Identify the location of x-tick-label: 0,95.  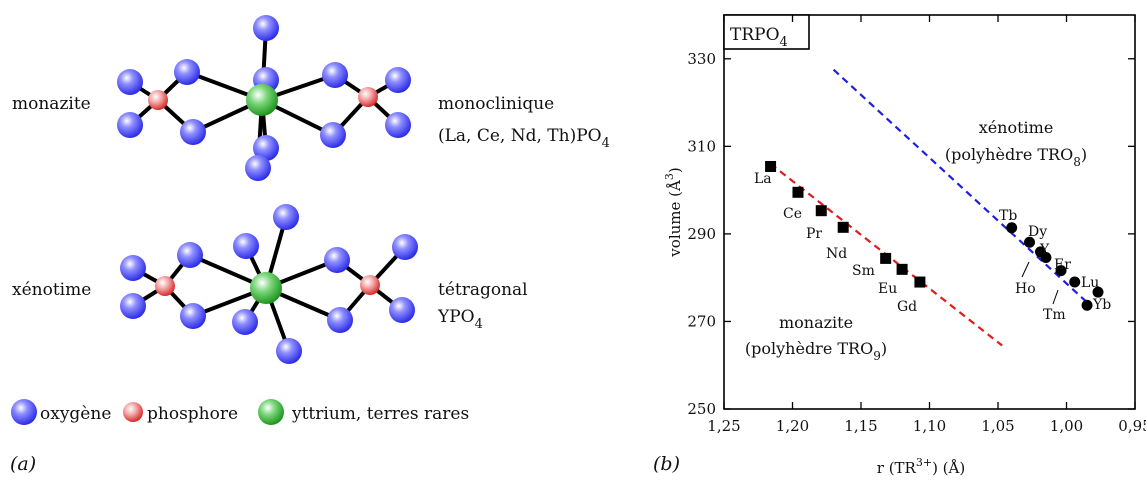
(1132, 426).